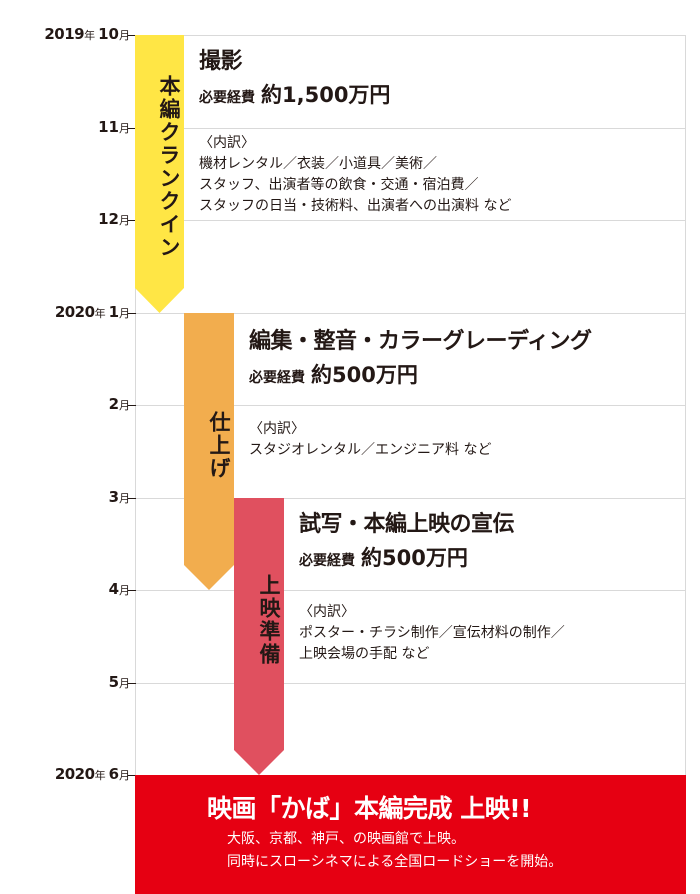 The width and height of the screenshot is (700, 894). Describe the element at coordinates (346, 839) in the screenshot. I see `completion-line: 大阪、京都、神戸、の映画館で上映。` at that location.